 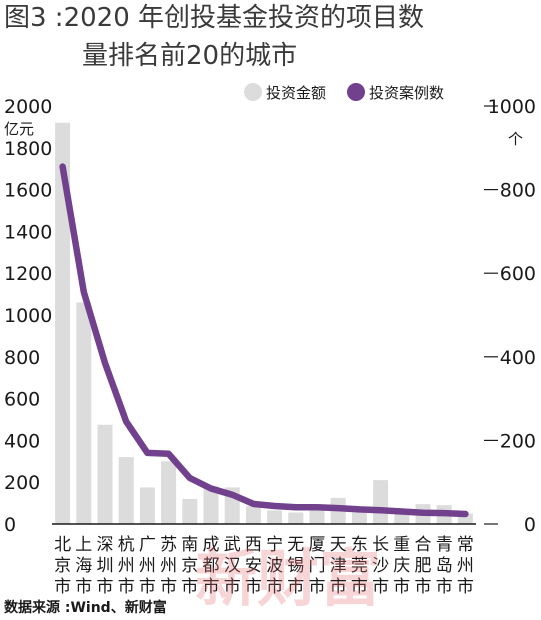 I want to click on left-axis-ticks: 0 200 400 600 800 1000 1200 1400 1600 1800 2000, so click(x=28, y=316).